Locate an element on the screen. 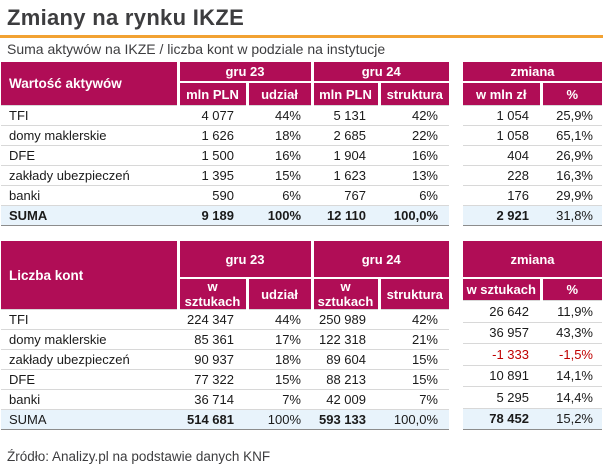 This screenshot has height=464, width=603. sum-change-value-cell: 2 921 is located at coordinates (502, 215).